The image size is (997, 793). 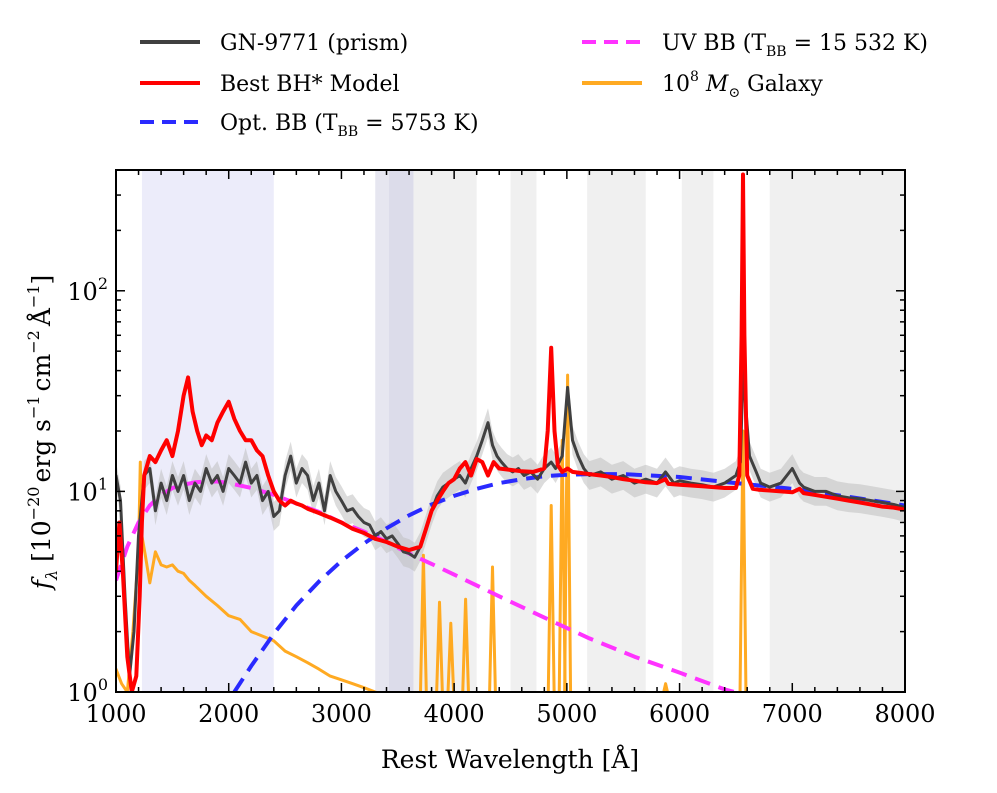 What do you see at coordinates (904, 714) in the screenshot?
I see `x-tick-label: 8000` at bounding box center [904, 714].